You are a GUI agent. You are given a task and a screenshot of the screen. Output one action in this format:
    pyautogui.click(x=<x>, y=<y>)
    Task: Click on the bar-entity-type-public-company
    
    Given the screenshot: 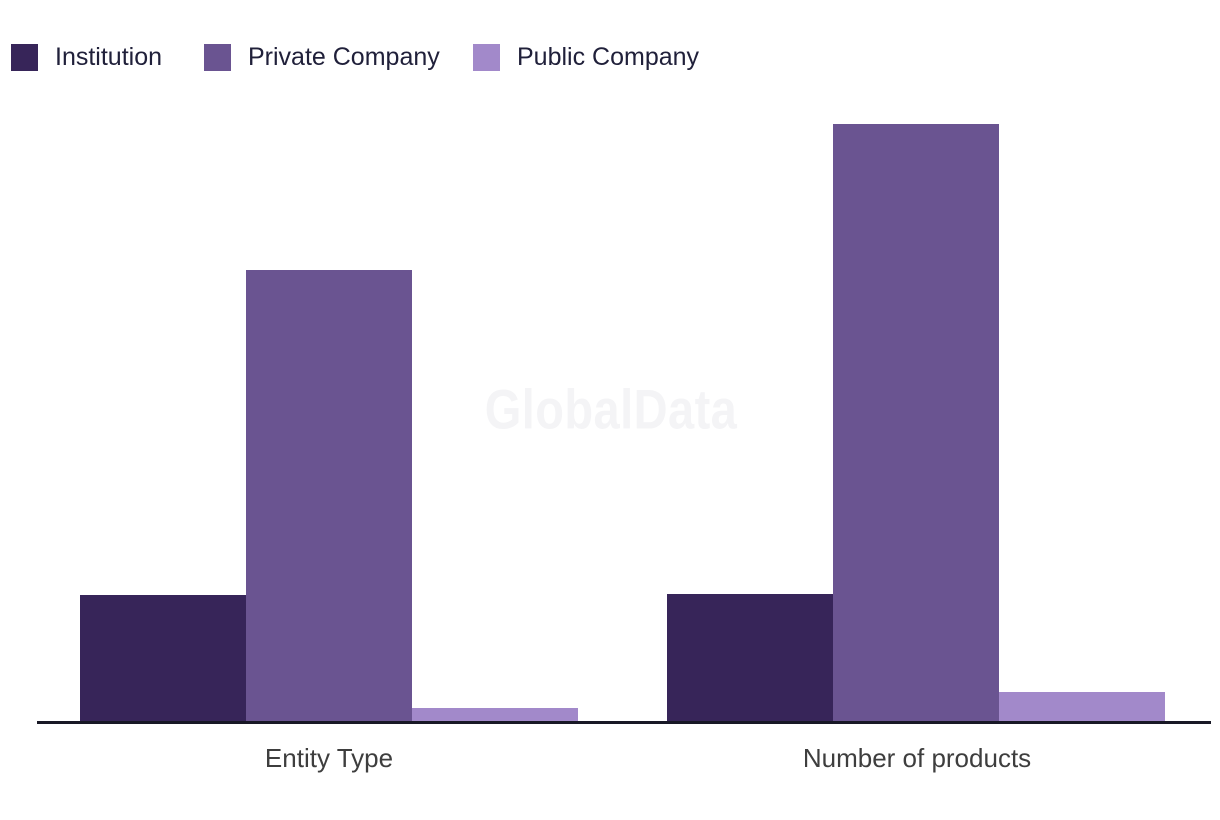 What is the action you would take?
    pyautogui.click(x=495, y=715)
    